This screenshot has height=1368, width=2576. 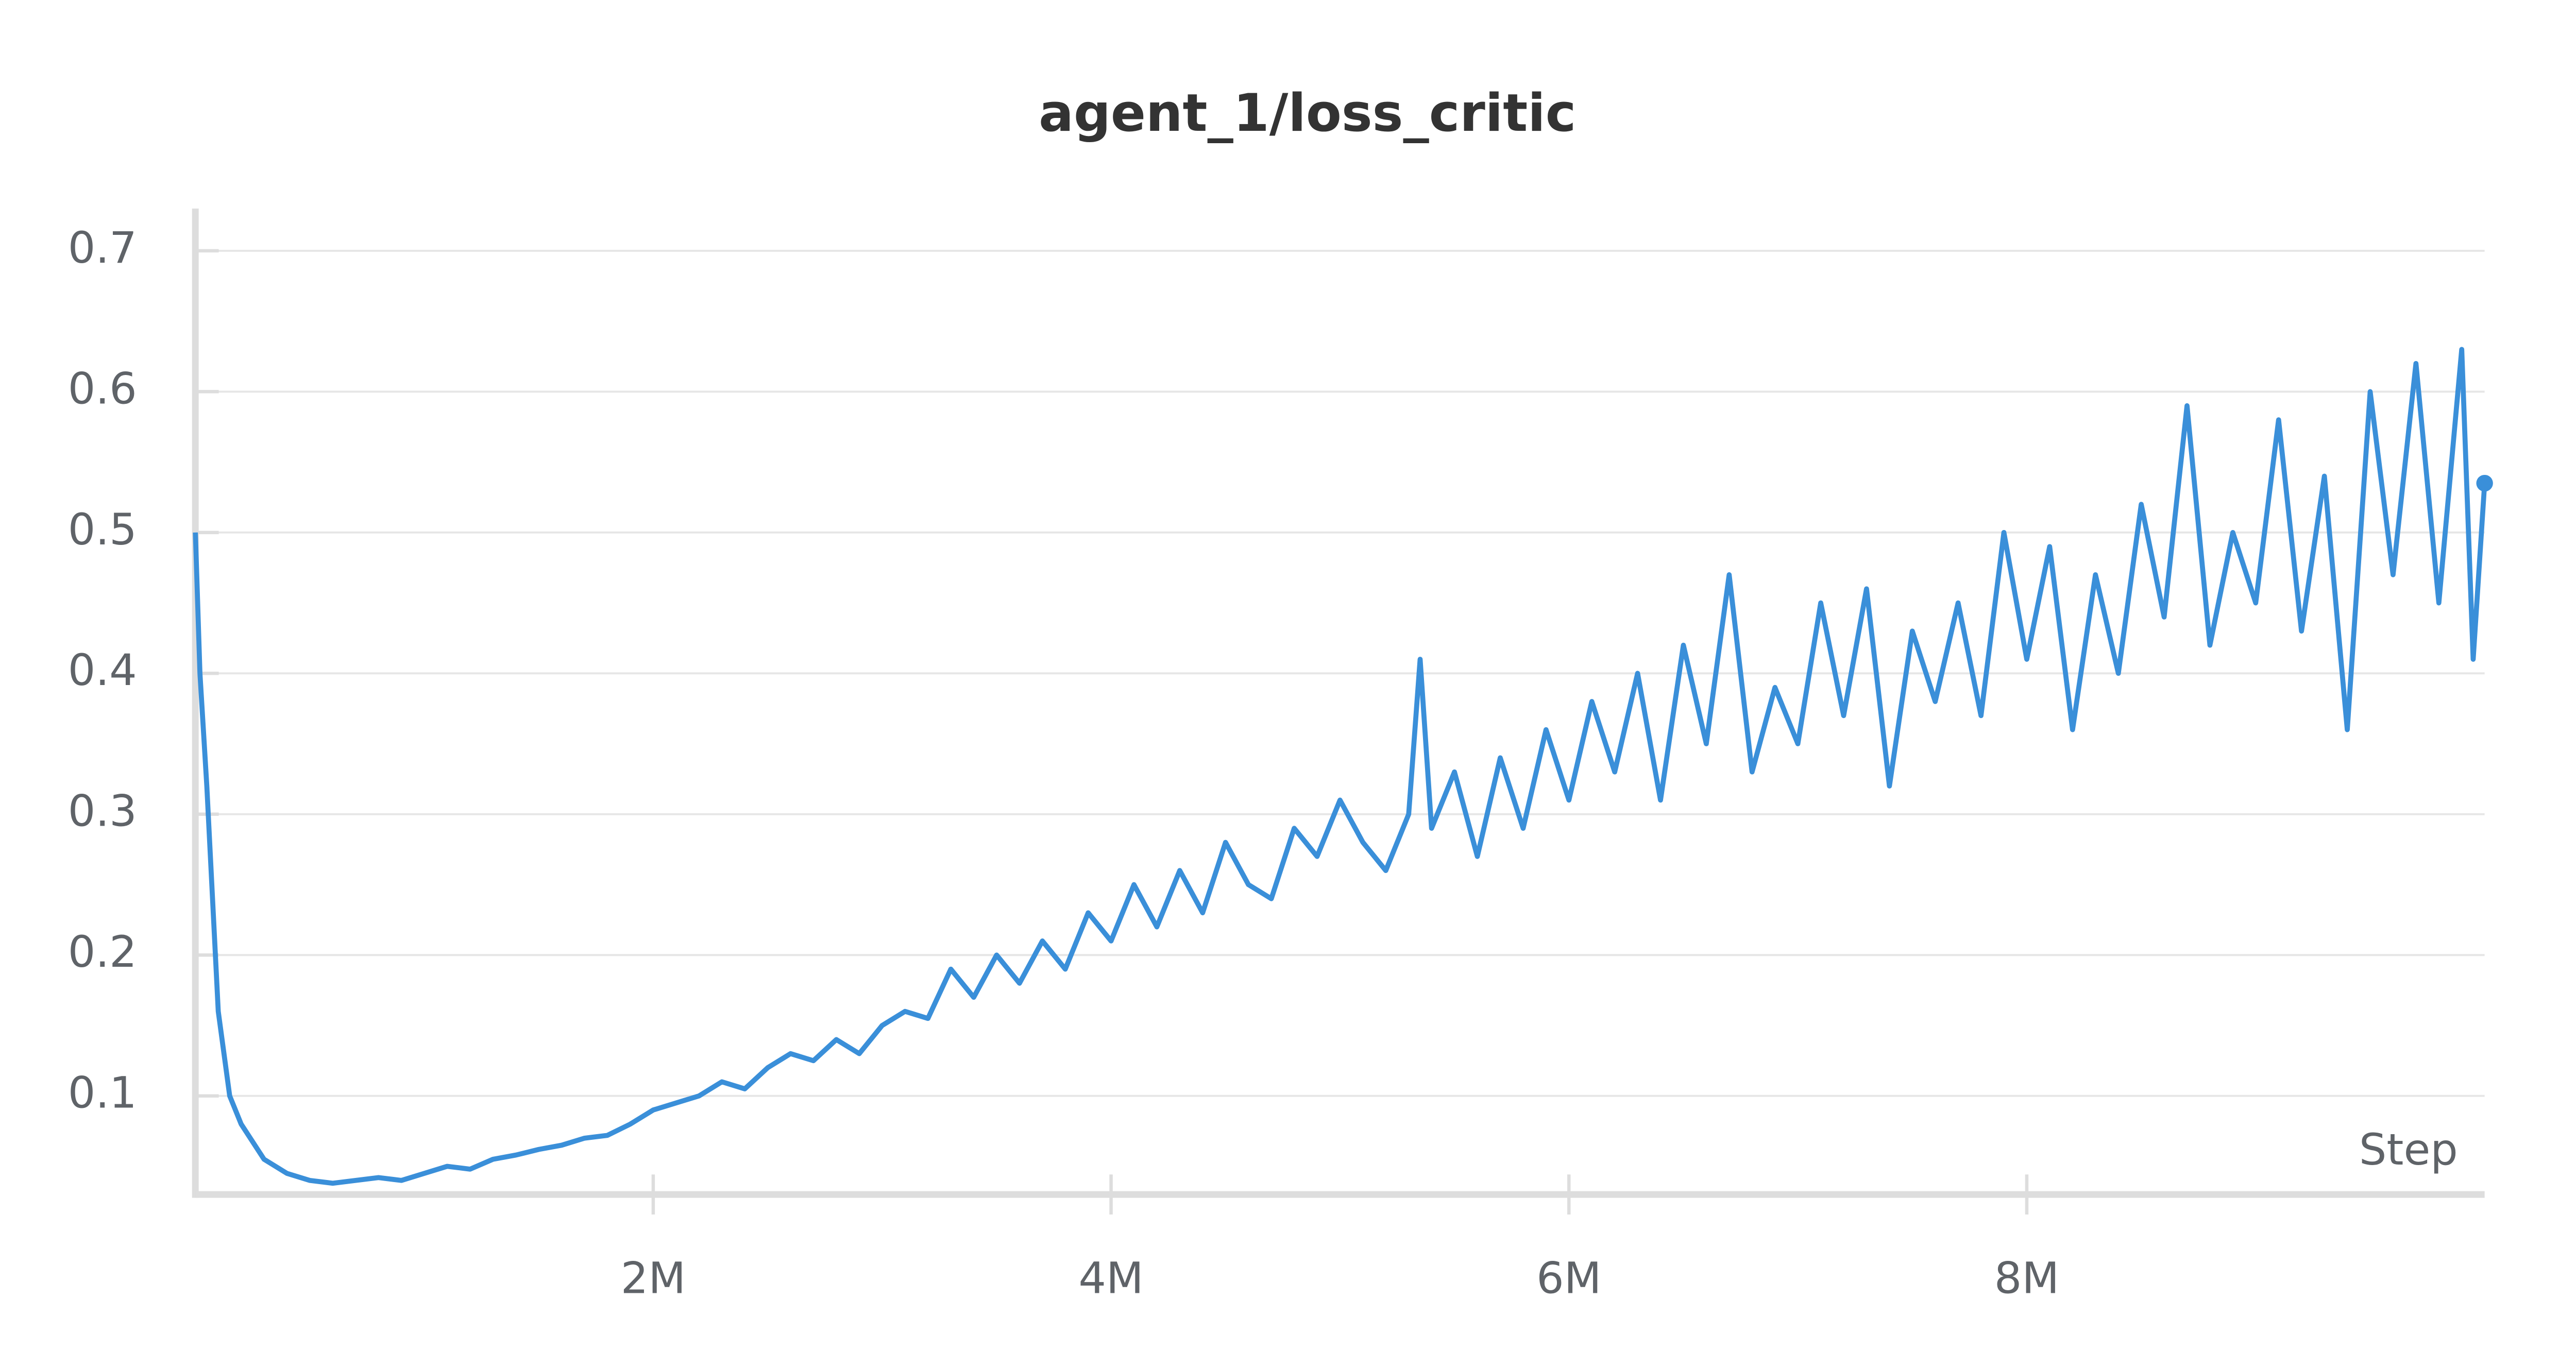 I want to click on end-point, so click(x=2484, y=483).